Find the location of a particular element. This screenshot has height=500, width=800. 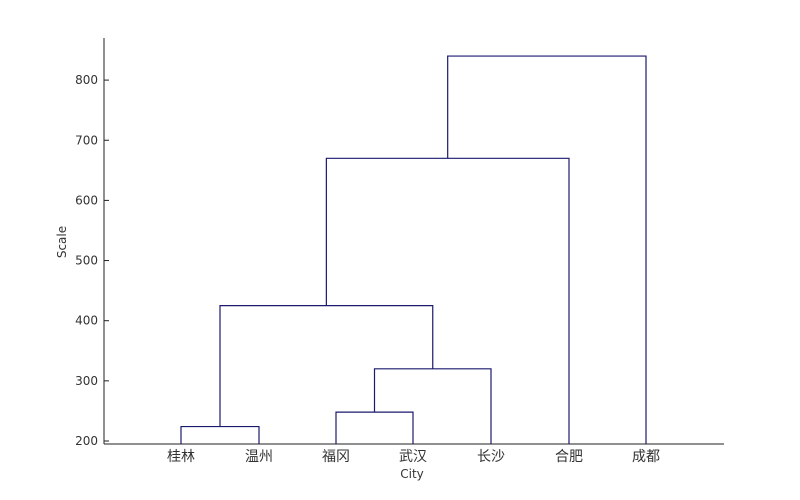

leaf-label: 桂林 is located at coordinates (181, 457).